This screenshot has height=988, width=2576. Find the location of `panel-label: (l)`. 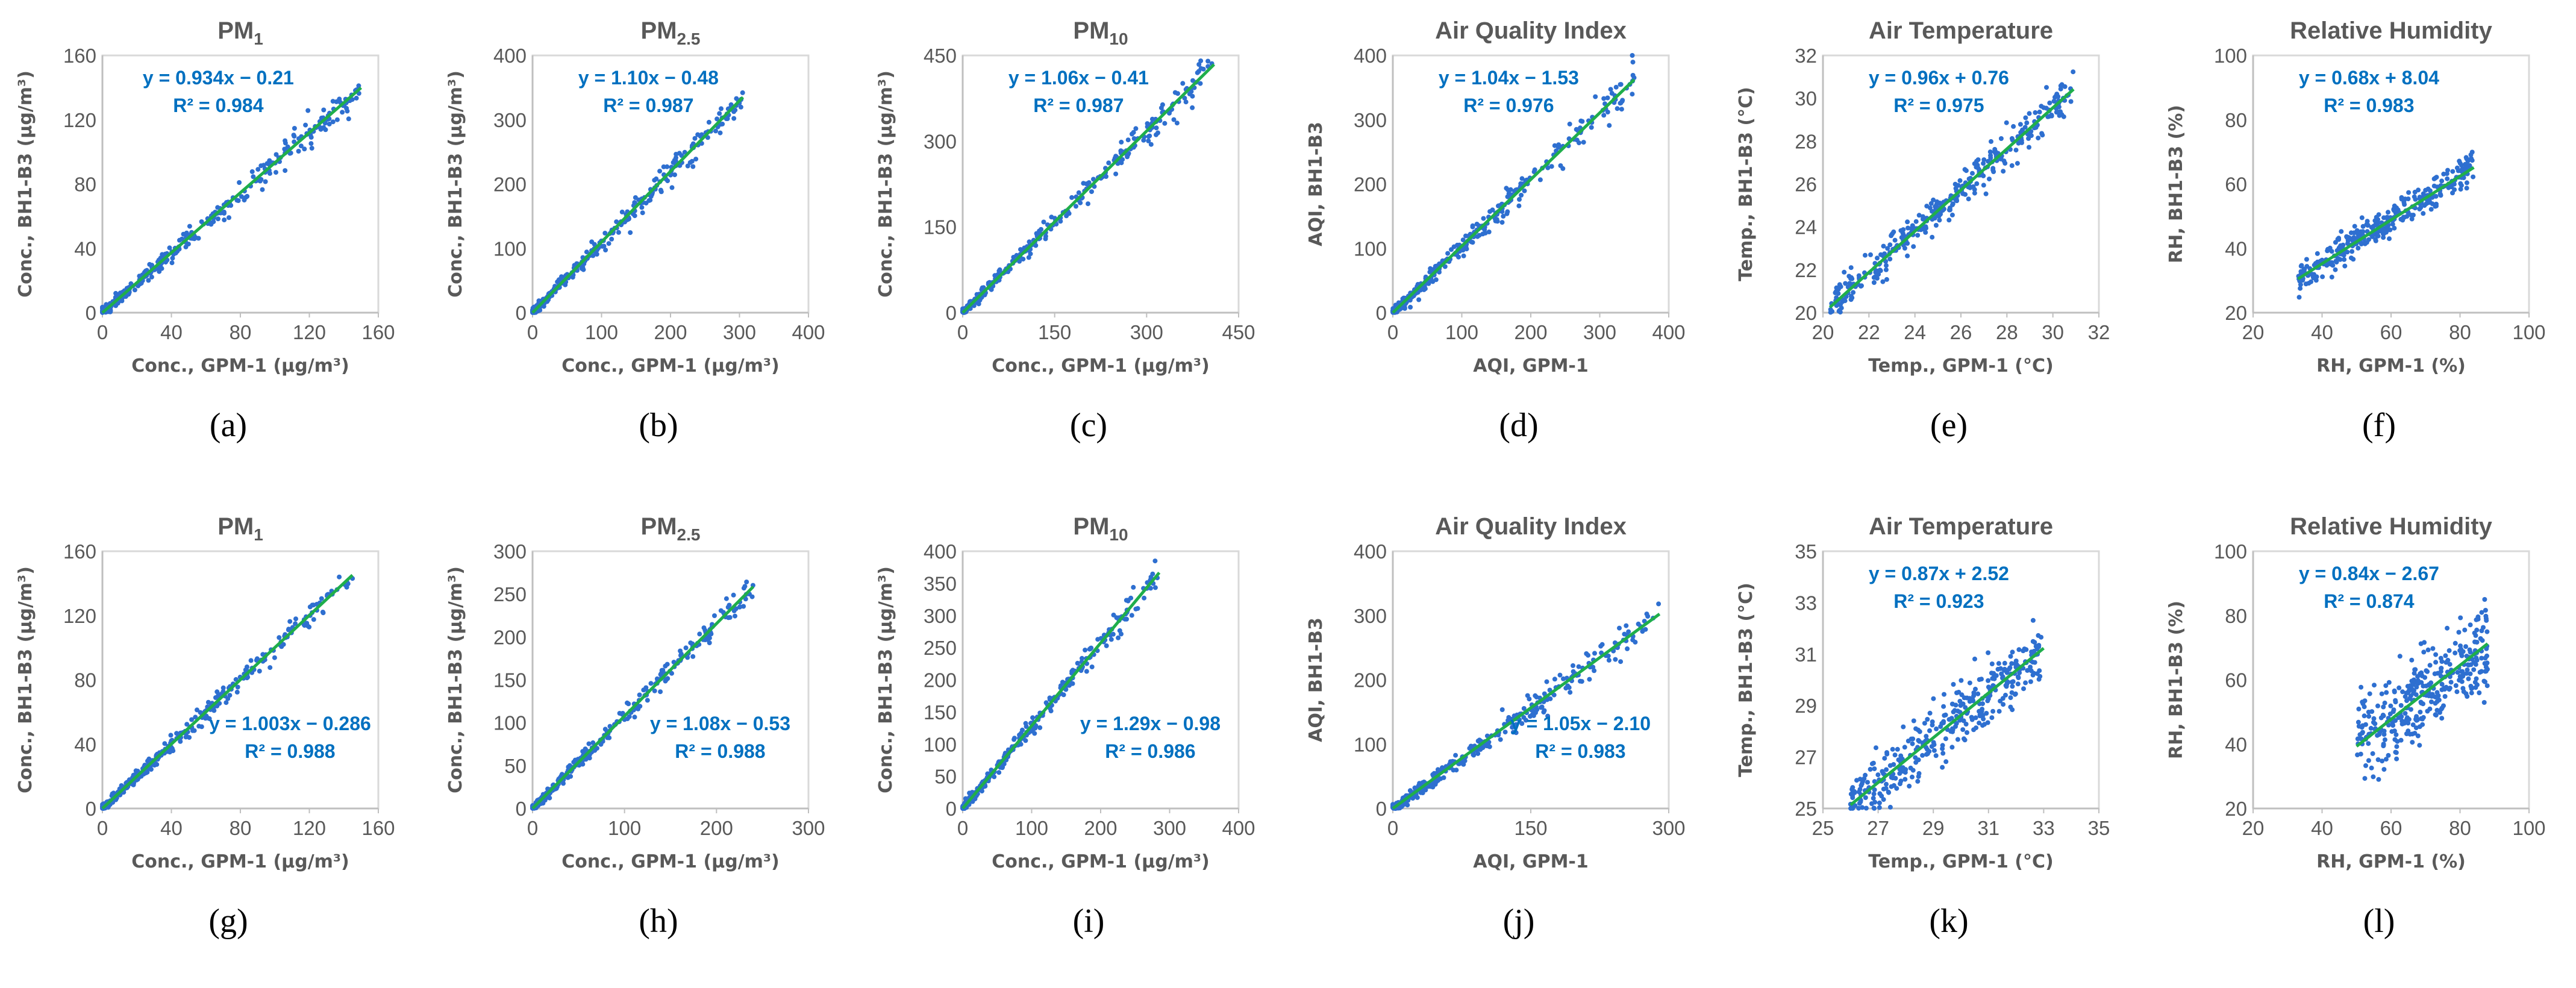

panel-label: (l) is located at coordinates (2379, 921).